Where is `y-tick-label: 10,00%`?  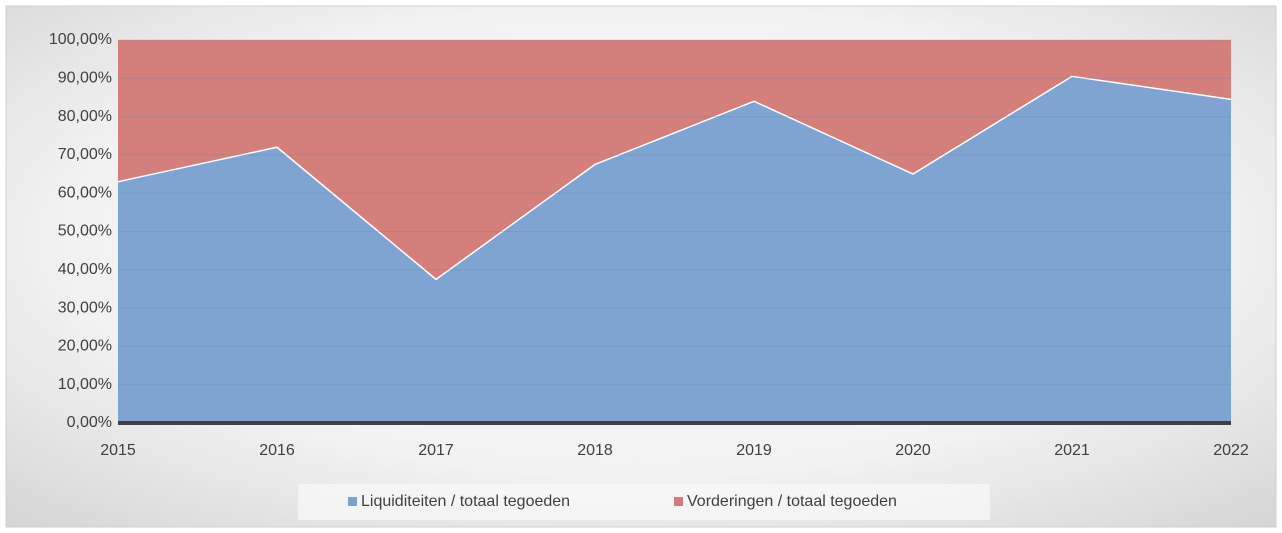
y-tick-label: 10,00% is located at coordinates (85, 384).